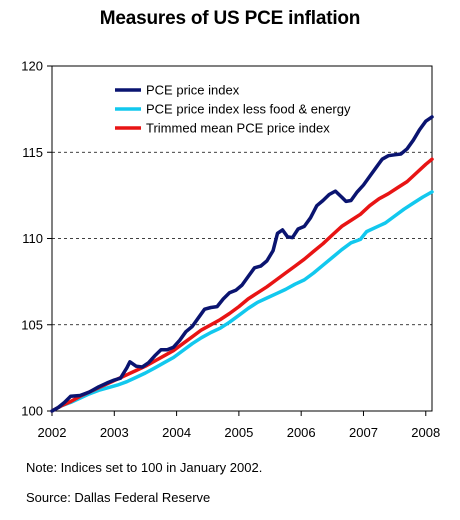  What do you see at coordinates (230, 18) in the screenshot?
I see `chart-title: Measures of US PCE inflation` at bounding box center [230, 18].